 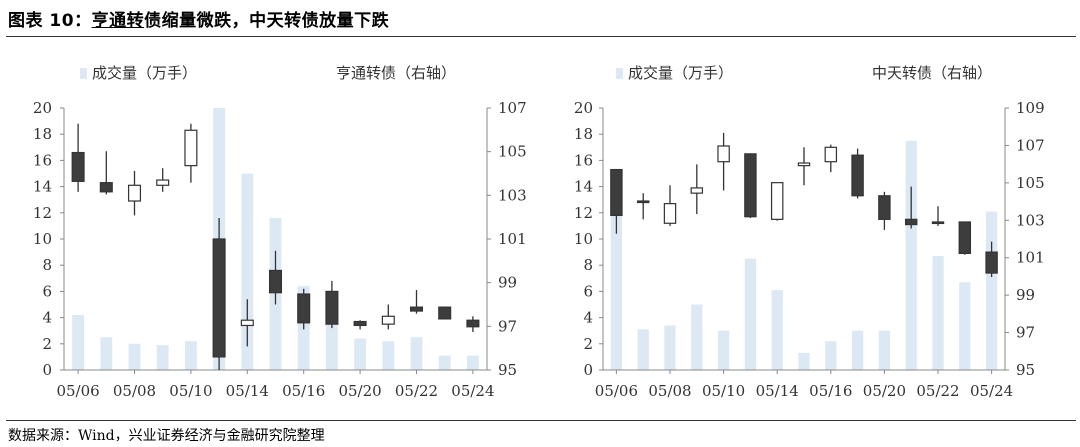 What do you see at coordinates (1030, 108) in the screenshot?
I see `right-tick-label: 109` at bounding box center [1030, 108].